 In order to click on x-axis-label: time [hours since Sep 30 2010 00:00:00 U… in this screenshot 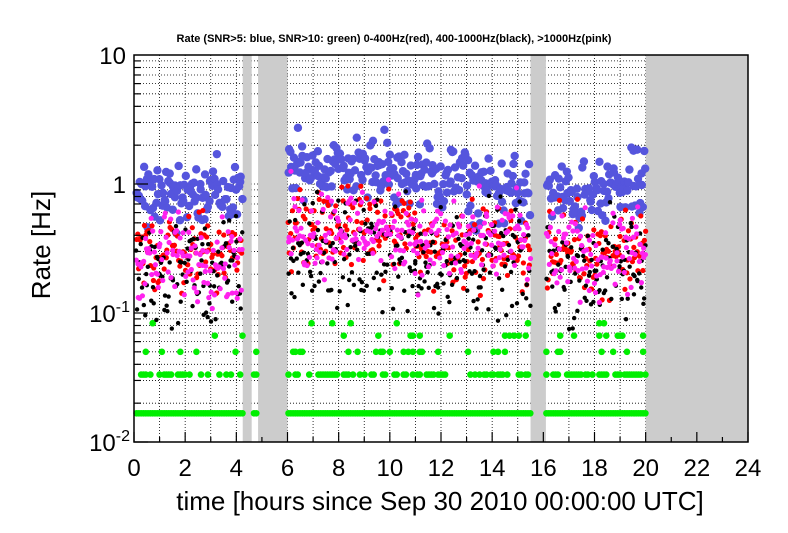, I will do `click(440, 501)`.